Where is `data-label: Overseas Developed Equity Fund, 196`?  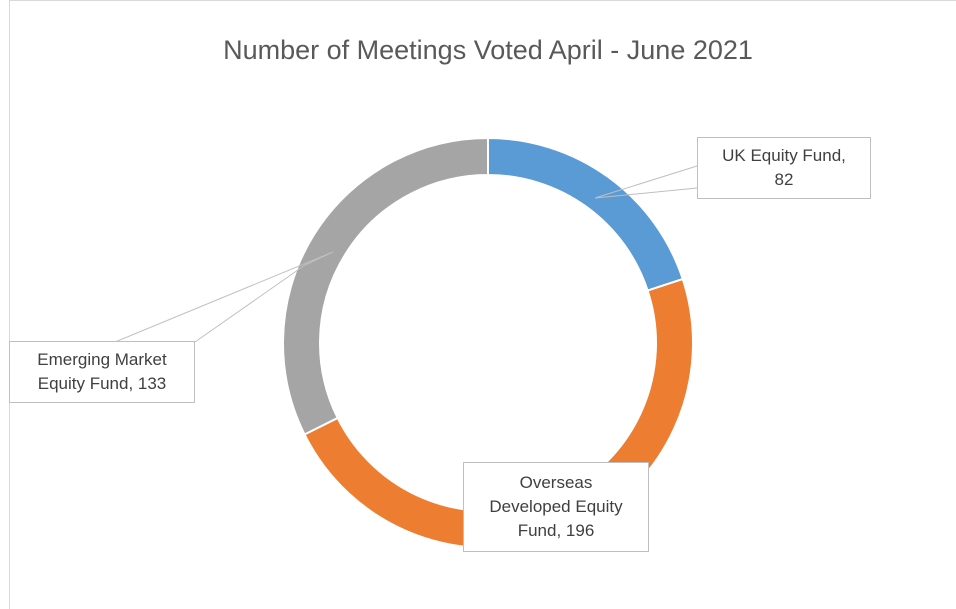
data-label: Overseas Developed Equity Fund, 196 is located at coordinates (556, 507).